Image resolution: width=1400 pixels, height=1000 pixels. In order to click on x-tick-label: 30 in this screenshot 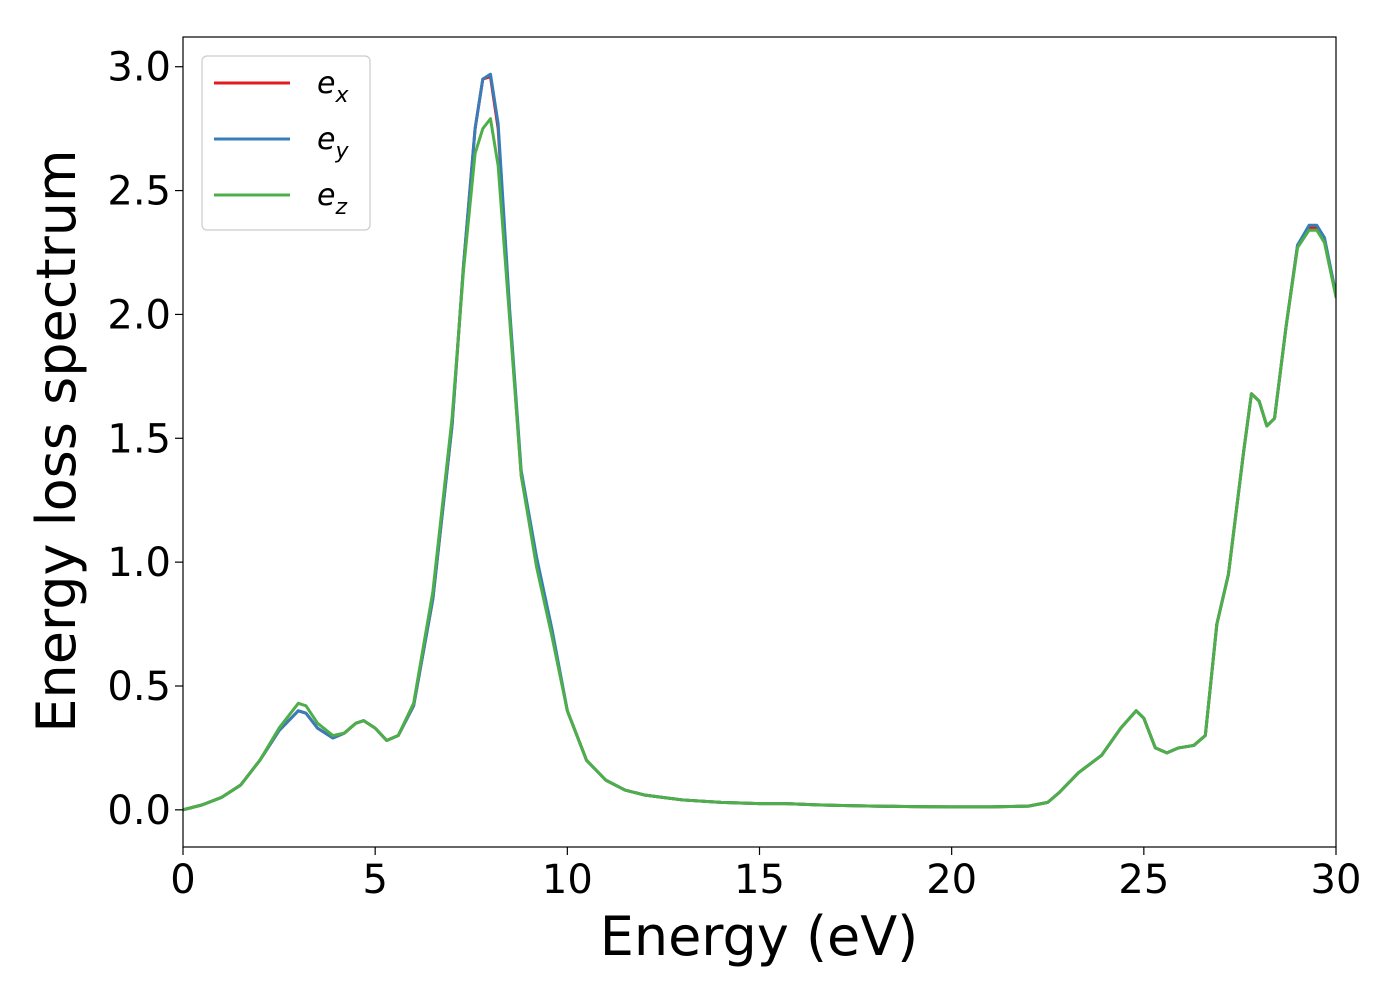, I will do `click(1336, 880)`.